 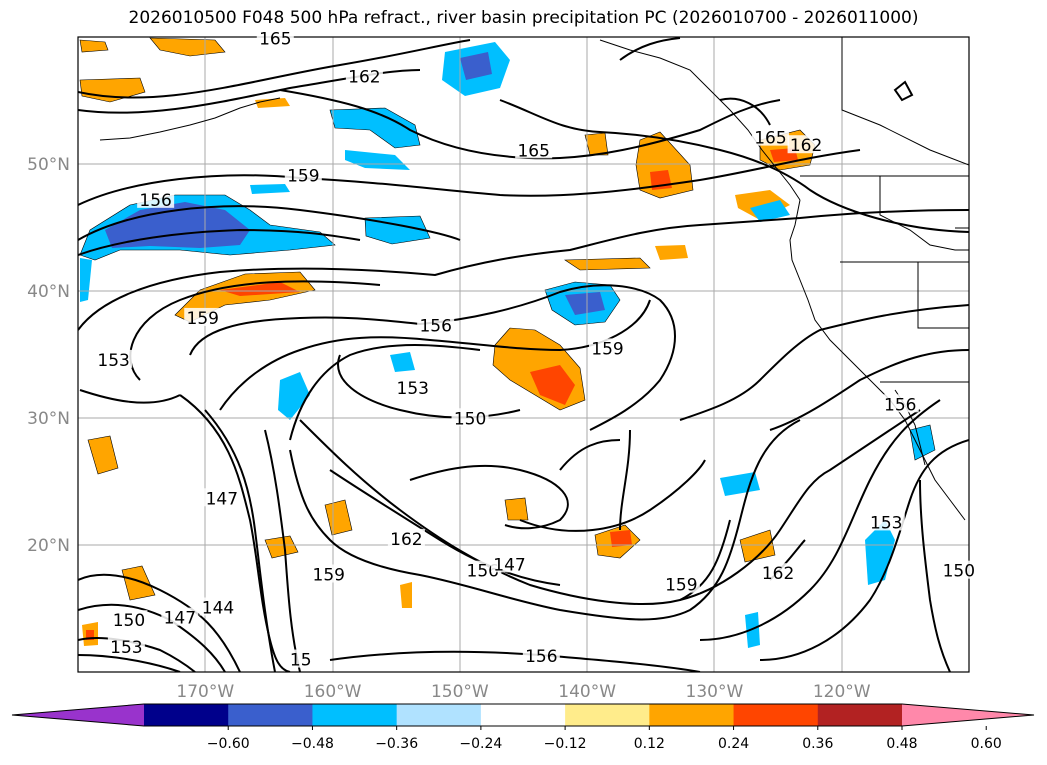 I want to click on colorbar-tick-label-5: 0.12, so click(x=649, y=744).